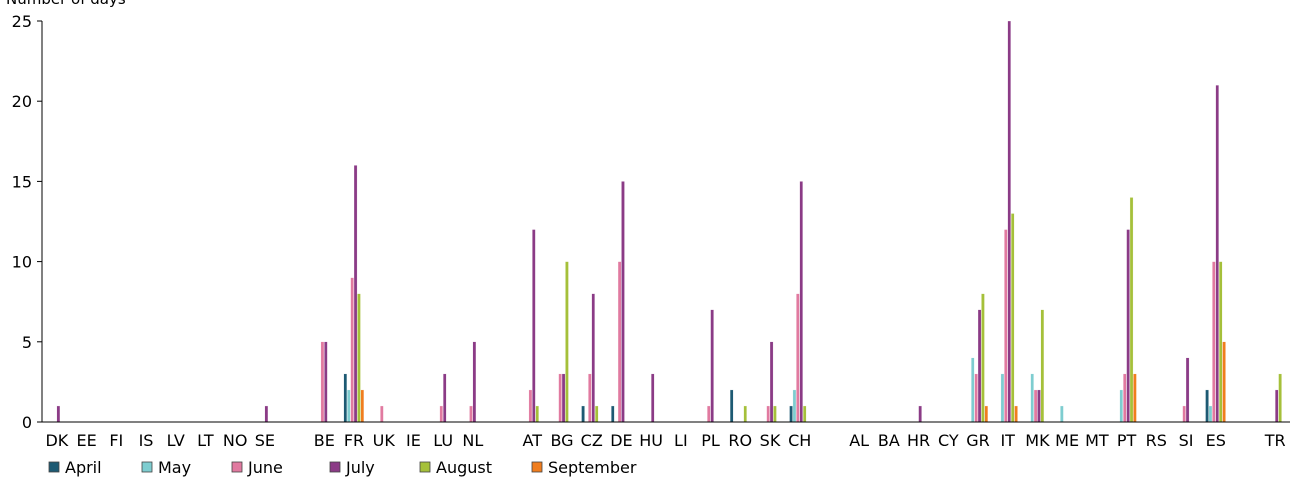 The height and width of the screenshot is (479, 1293). I want to click on legend-swatch-september, so click(537, 467).